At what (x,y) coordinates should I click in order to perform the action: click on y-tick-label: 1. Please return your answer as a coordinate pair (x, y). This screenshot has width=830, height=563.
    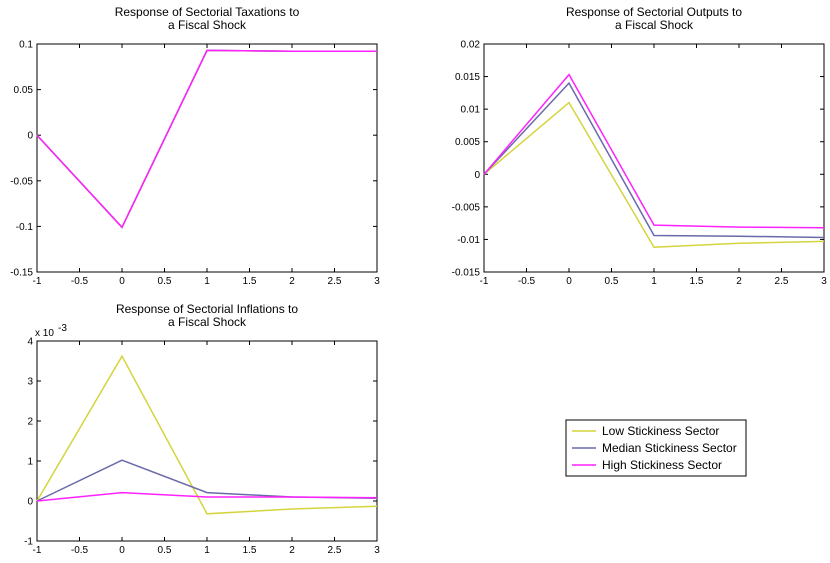
    Looking at the image, I should click on (30, 462).